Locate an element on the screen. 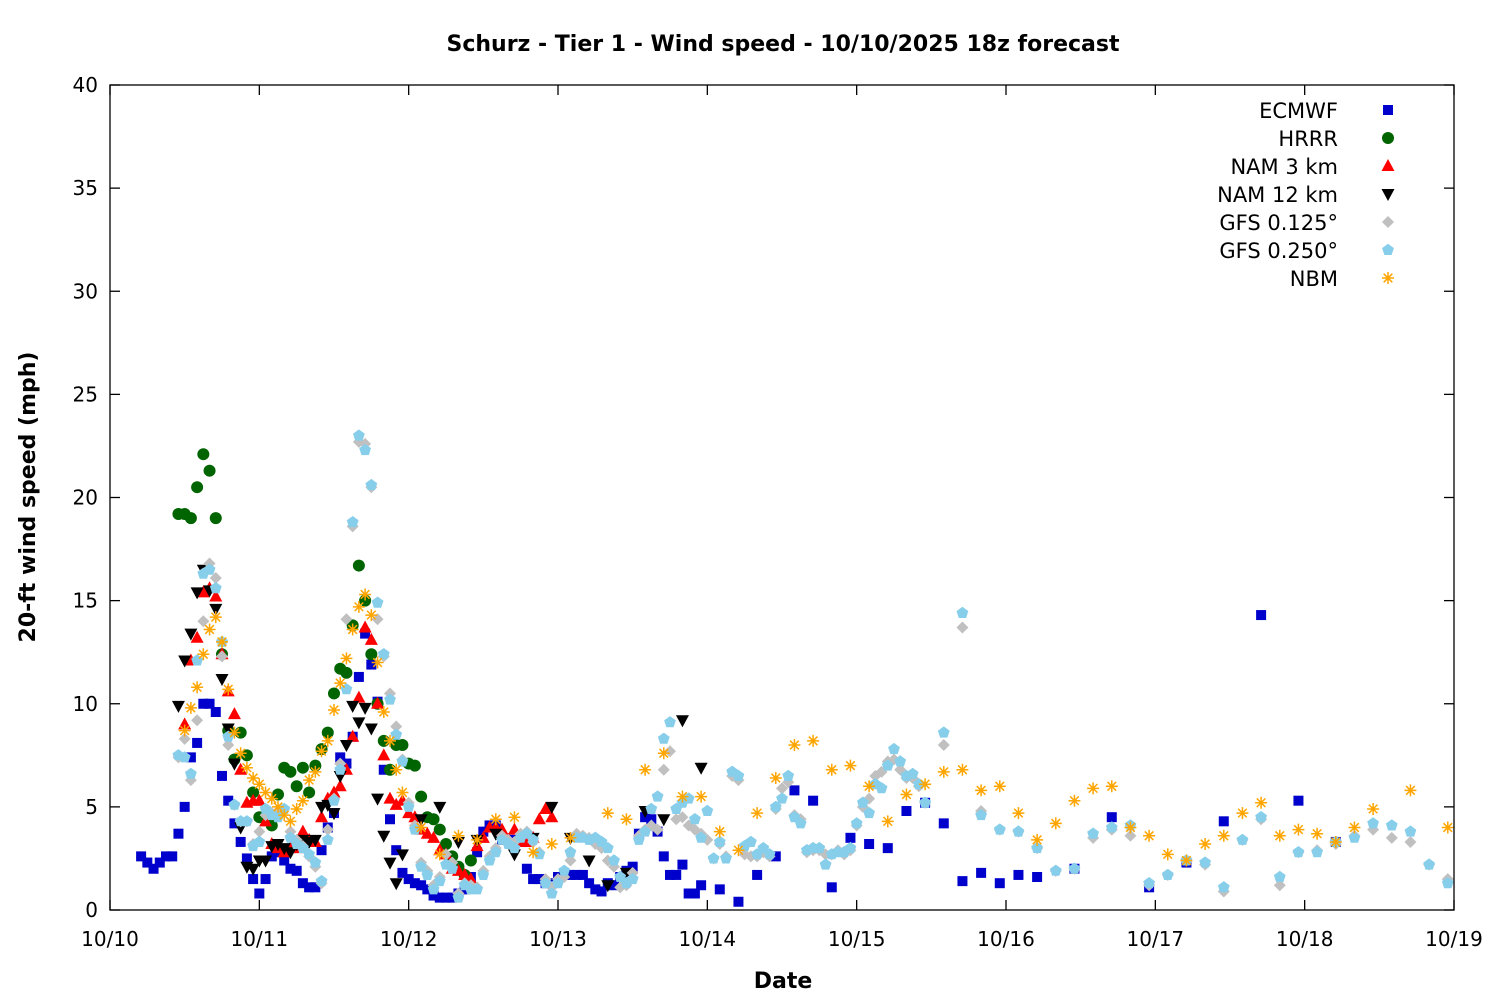 The width and height of the screenshot is (1500, 1000). legend-label-gfs-0-250: GFS 0.250° is located at coordinates (1278, 251).